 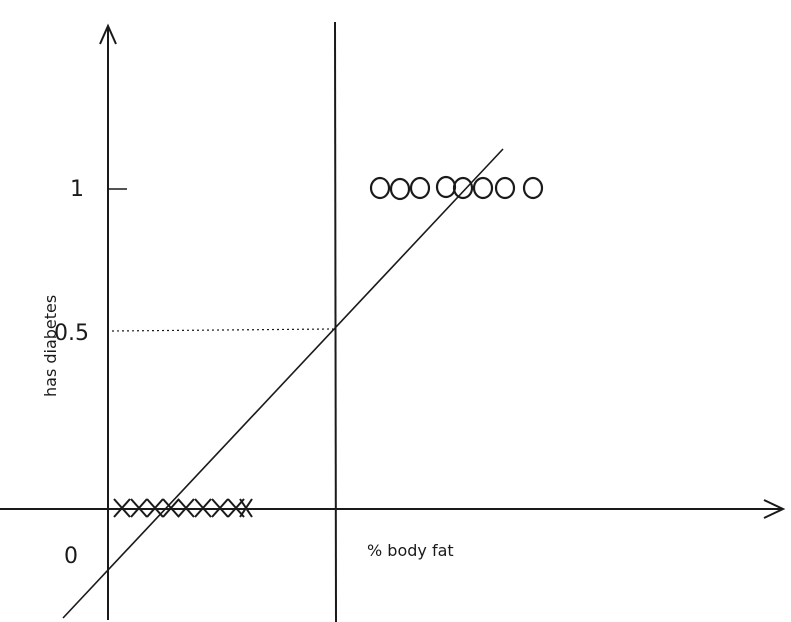 What do you see at coordinates (71, 333) in the screenshot?
I see `y-tick-label-0-5: 0.5` at bounding box center [71, 333].